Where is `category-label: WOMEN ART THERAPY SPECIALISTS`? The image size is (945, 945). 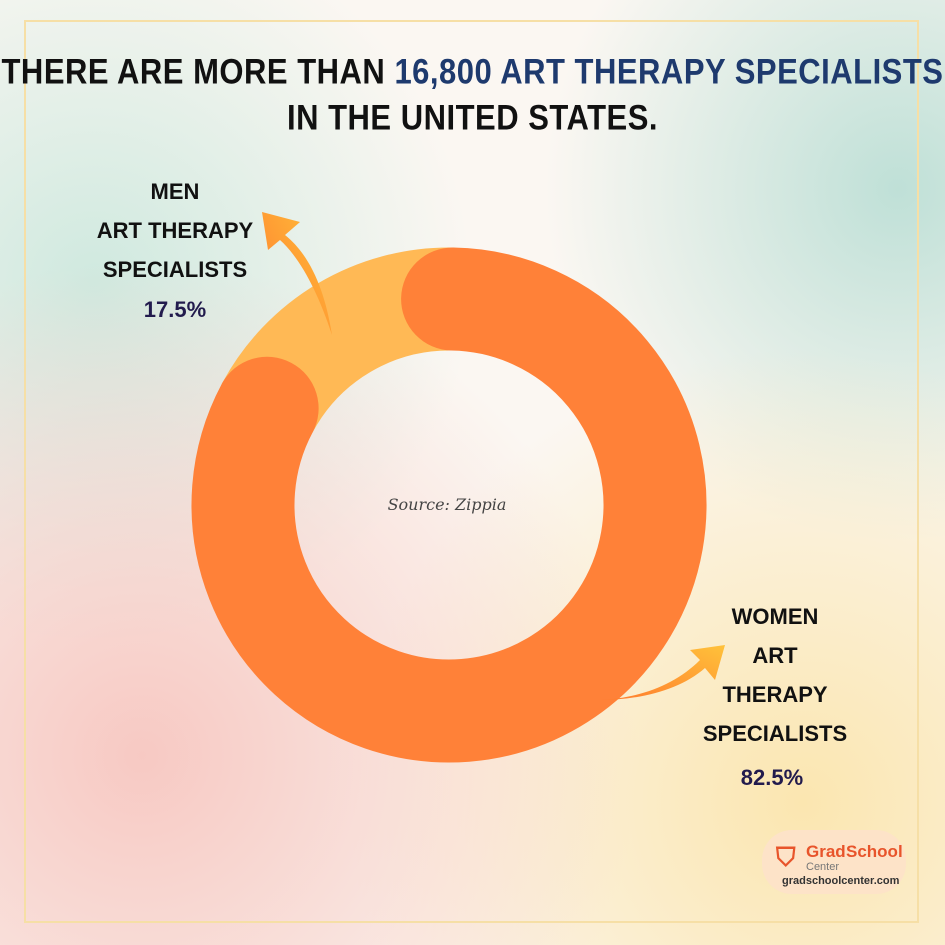 category-label: WOMEN ART THERAPY SPECIALISTS is located at coordinates (775, 675).